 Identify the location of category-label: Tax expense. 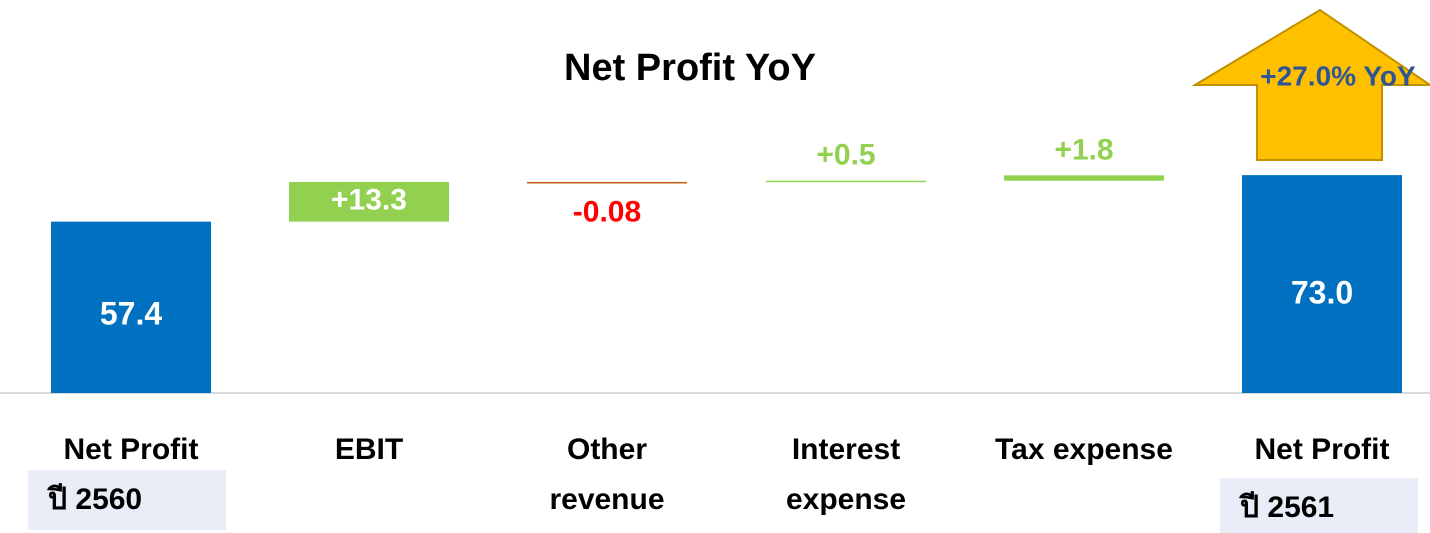
(1084, 449).